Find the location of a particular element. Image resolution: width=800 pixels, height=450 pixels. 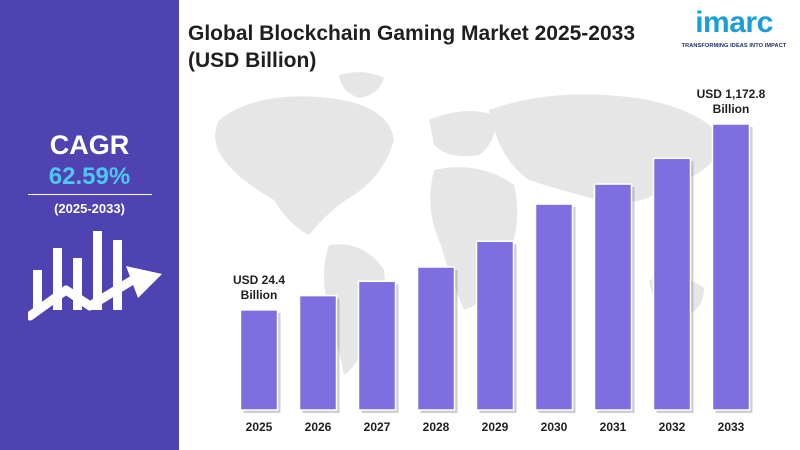

cagr-value: 62.59% is located at coordinates (89, 176).